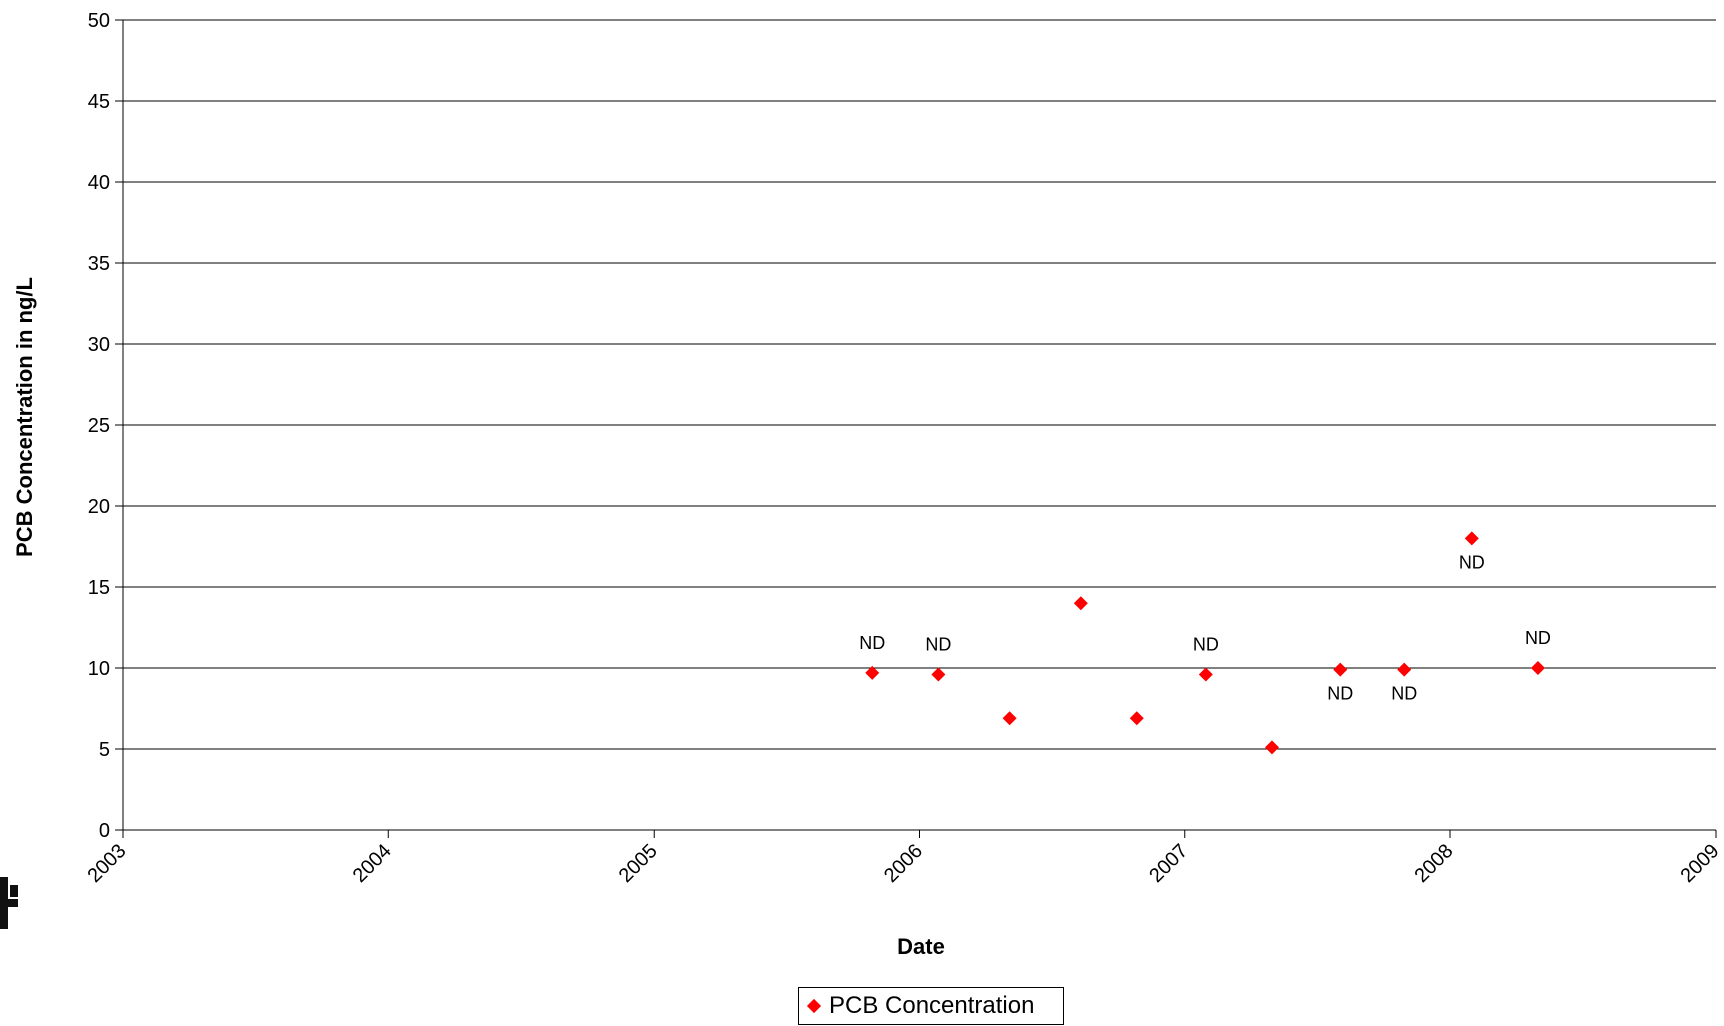  What do you see at coordinates (99, 345) in the screenshot?
I see `y-tick-label: 30` at bounding box center [99, 345].